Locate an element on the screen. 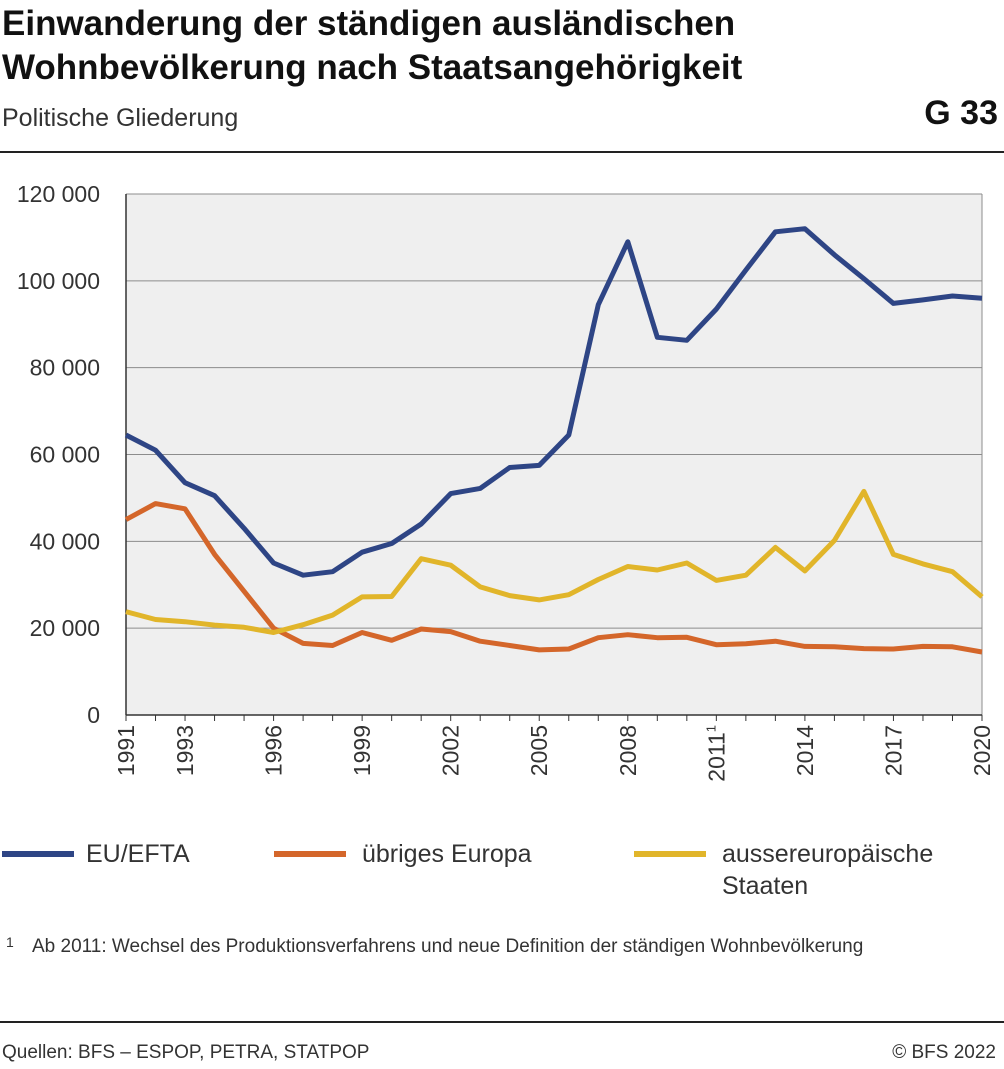 This screenshot has width=1004, height=1069. x-tick-label-1993: 1993 is located at coordinates (185, 750).